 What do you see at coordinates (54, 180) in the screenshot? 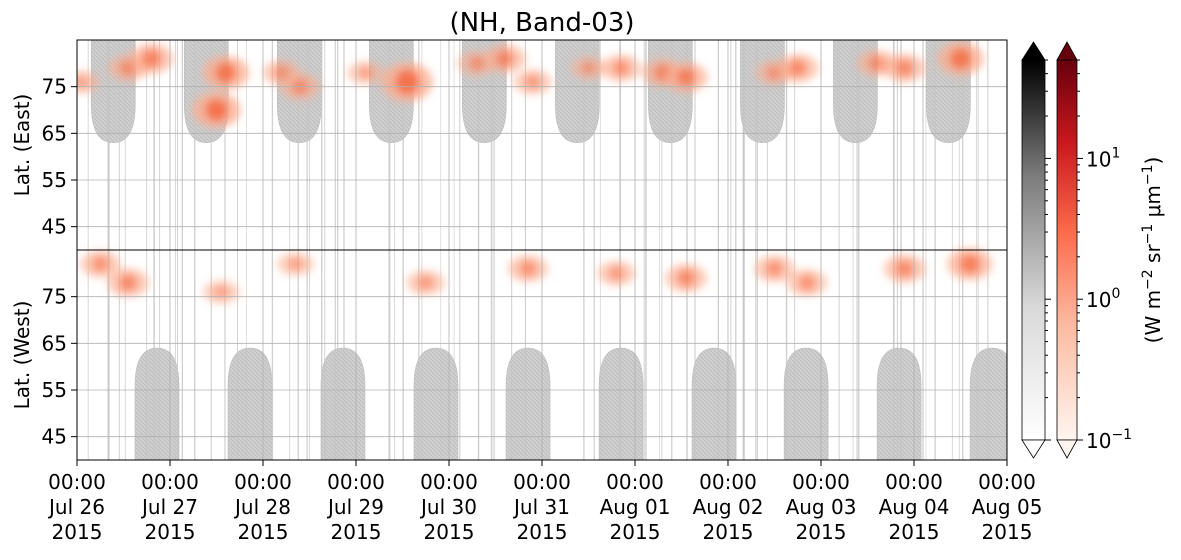
I see `y-tick-label: 55` at bounding box center [54, 180].